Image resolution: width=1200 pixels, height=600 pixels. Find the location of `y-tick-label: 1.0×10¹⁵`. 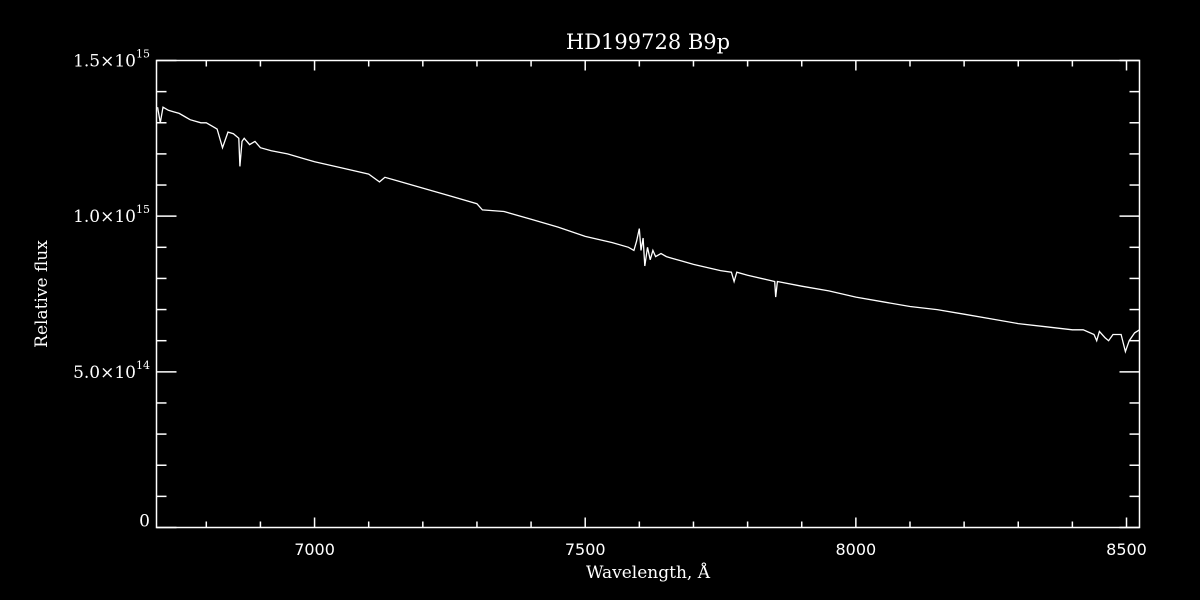

y-tick-label: 1.0×10¹⁵ is located at coordinates (111, 215).